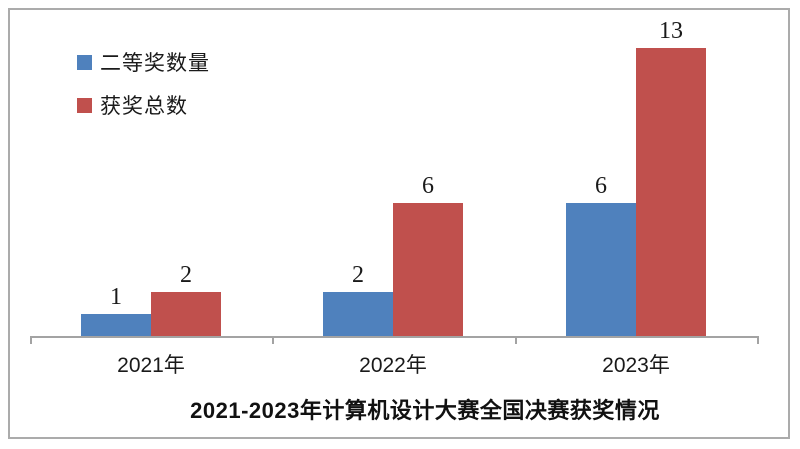 The width and height of the screenshot is (800, 449). Describe the element at coordinates (393, 365) in the screenshot. I see `x-axis-category-label: 2022年` at that location.